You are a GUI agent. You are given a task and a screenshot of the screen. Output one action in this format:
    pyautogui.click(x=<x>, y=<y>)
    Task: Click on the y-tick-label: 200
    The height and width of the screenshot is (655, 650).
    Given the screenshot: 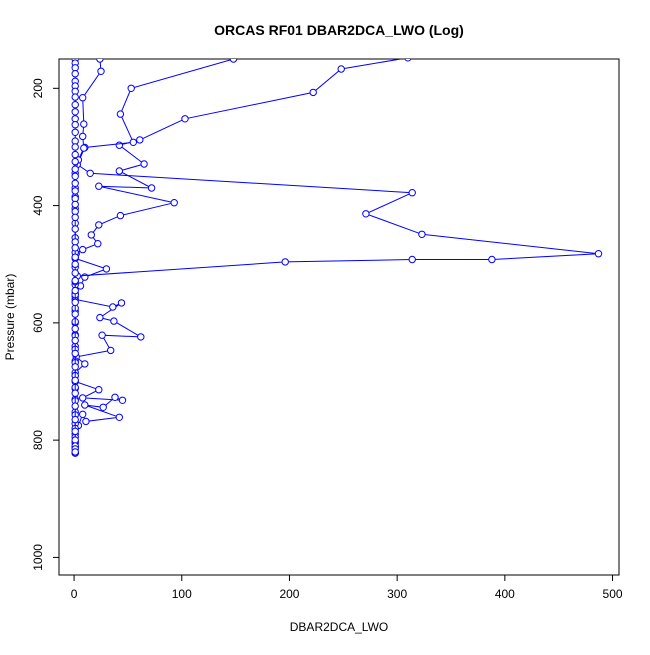 What is the action you would take?
    pyautogui.click(x=38, y=88)
    